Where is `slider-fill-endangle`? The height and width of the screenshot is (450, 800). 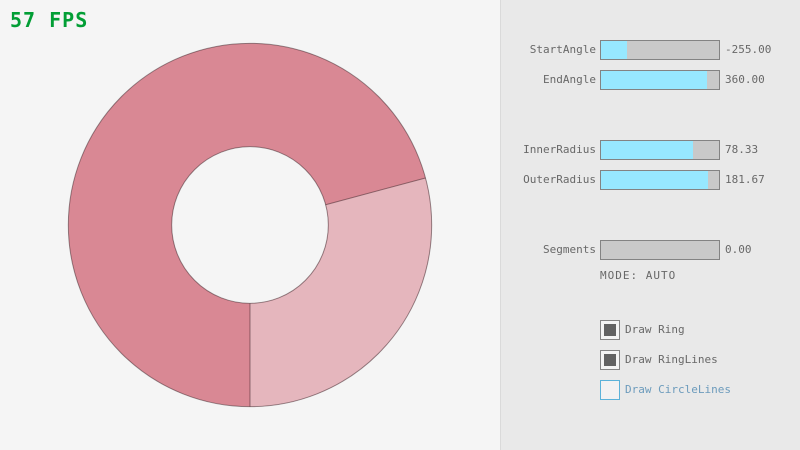 slider-fill-endangle is located at coordinates (654, 80).